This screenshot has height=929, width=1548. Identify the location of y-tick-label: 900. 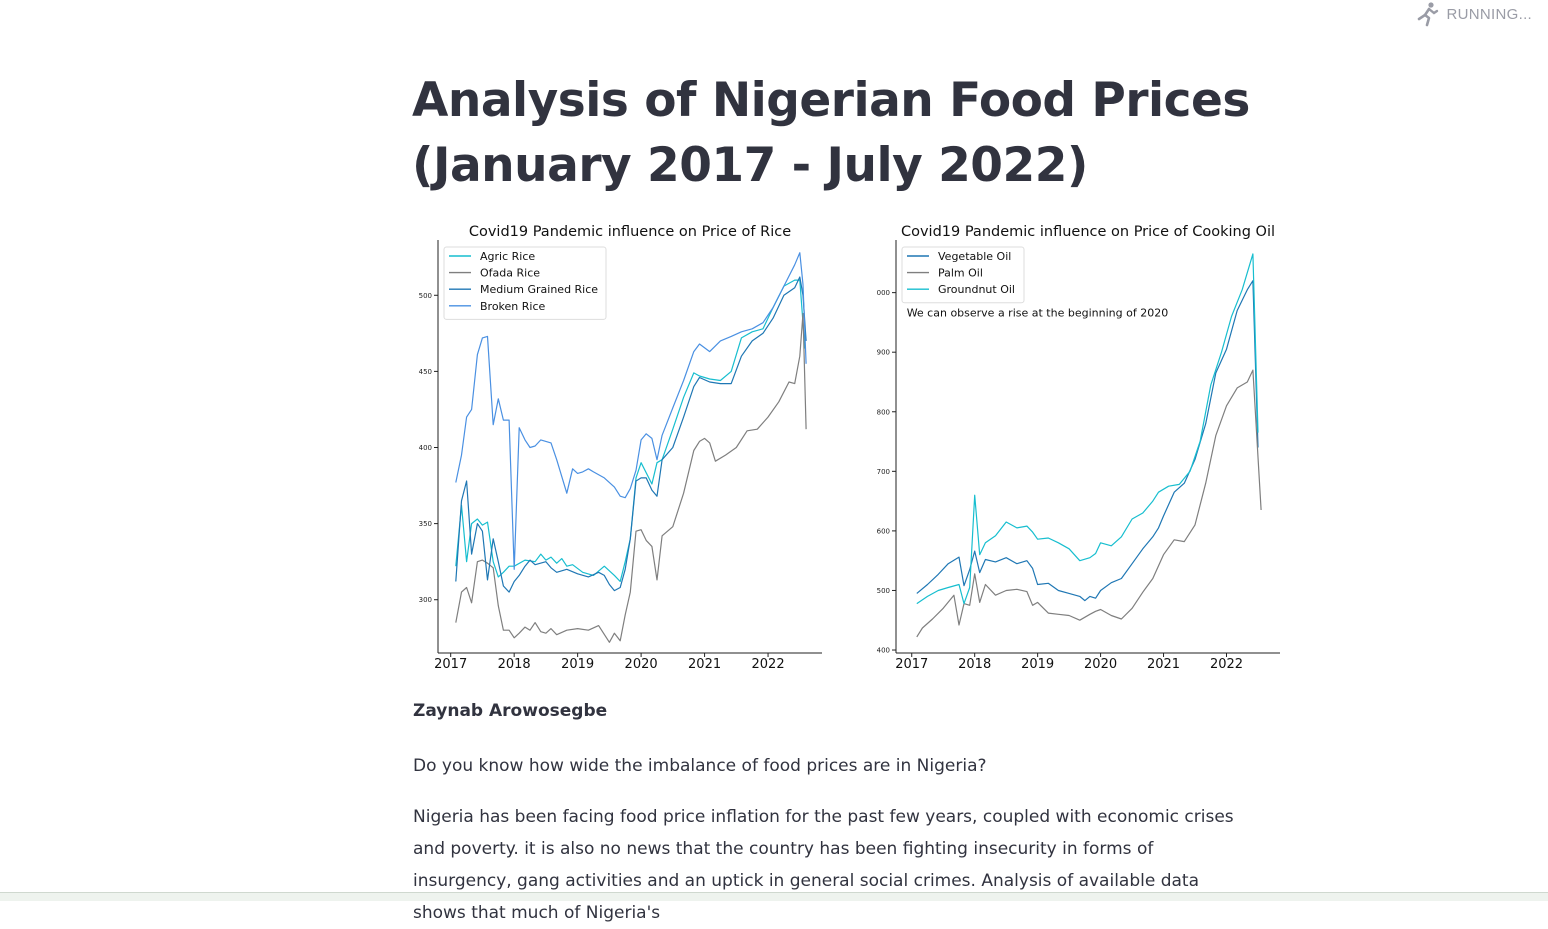
(883, 353).